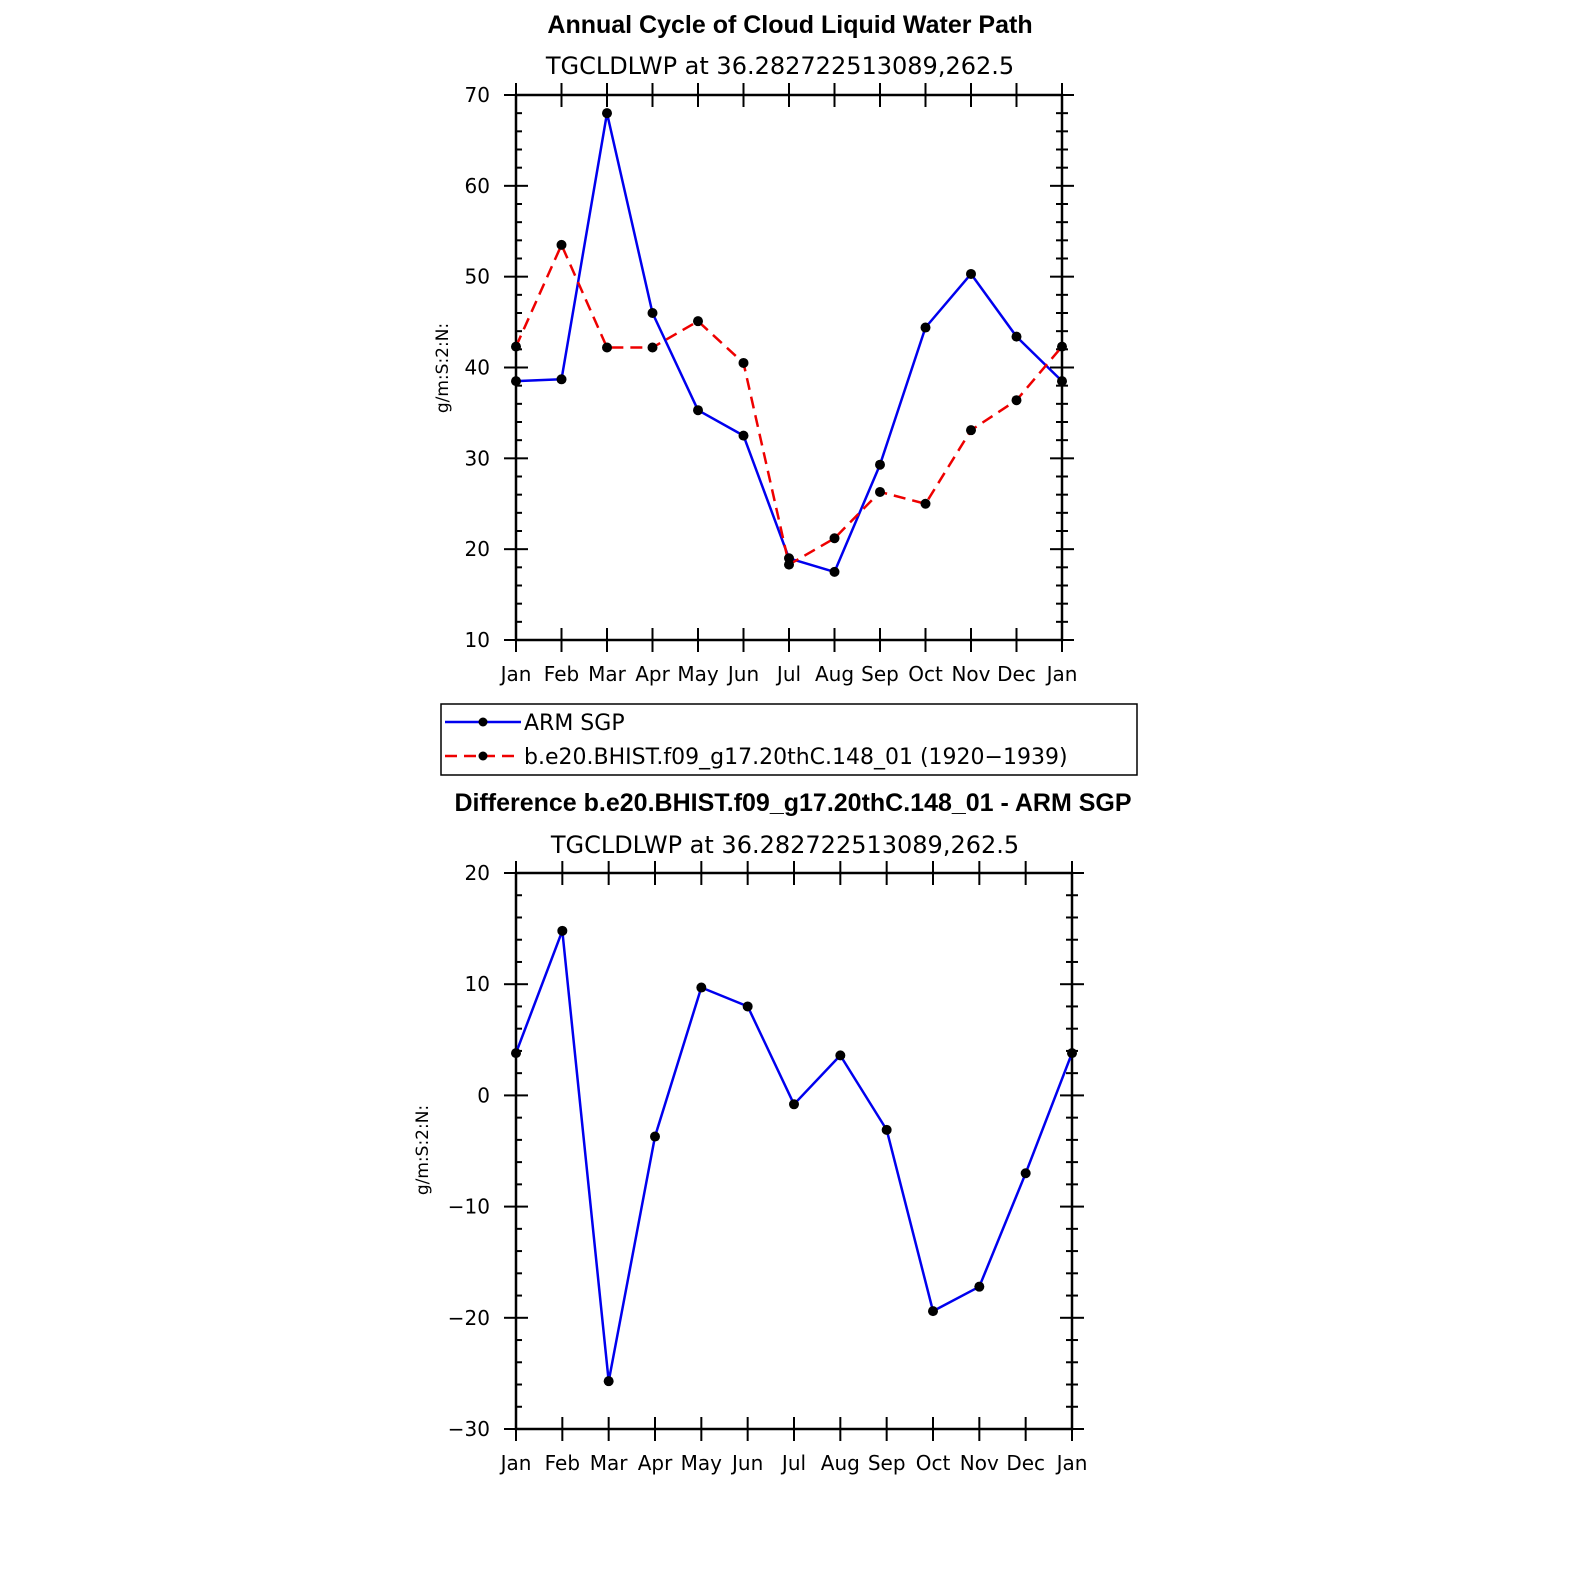  I want to click on y-tick-label: 30, so click(477, 458).